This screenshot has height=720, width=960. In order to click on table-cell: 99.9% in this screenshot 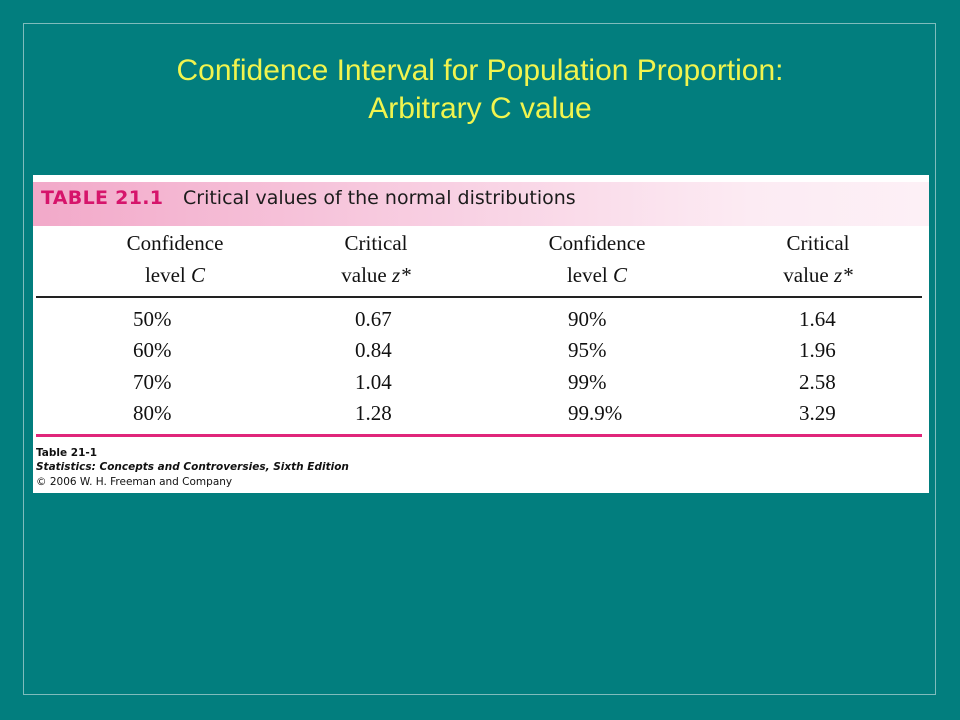, I will do `click(595, 413)`.